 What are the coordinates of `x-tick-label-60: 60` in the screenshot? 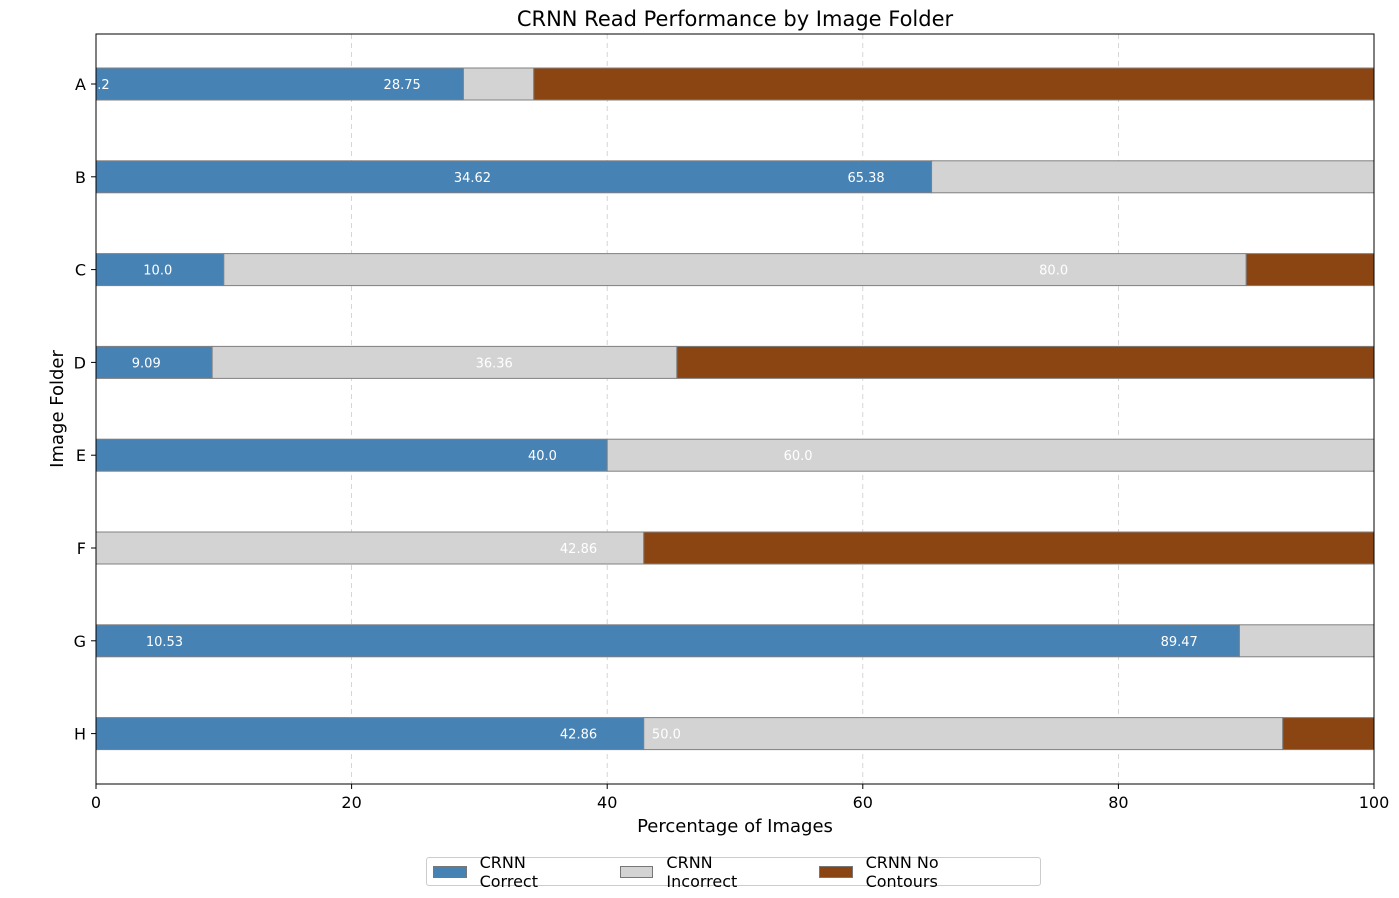 It's located at (863, 802).